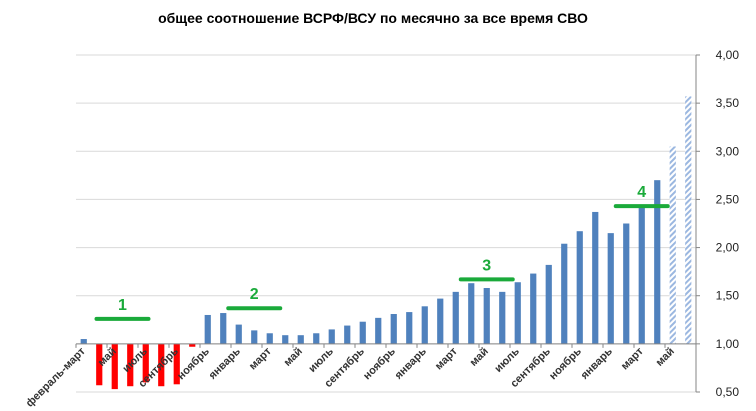 The width and height of the screenshot is (756, 411). What do you see at coordinates (728, 151) in the screenshot?
I see `y-tick-label: 3,00` at bounding box center [728, 151].